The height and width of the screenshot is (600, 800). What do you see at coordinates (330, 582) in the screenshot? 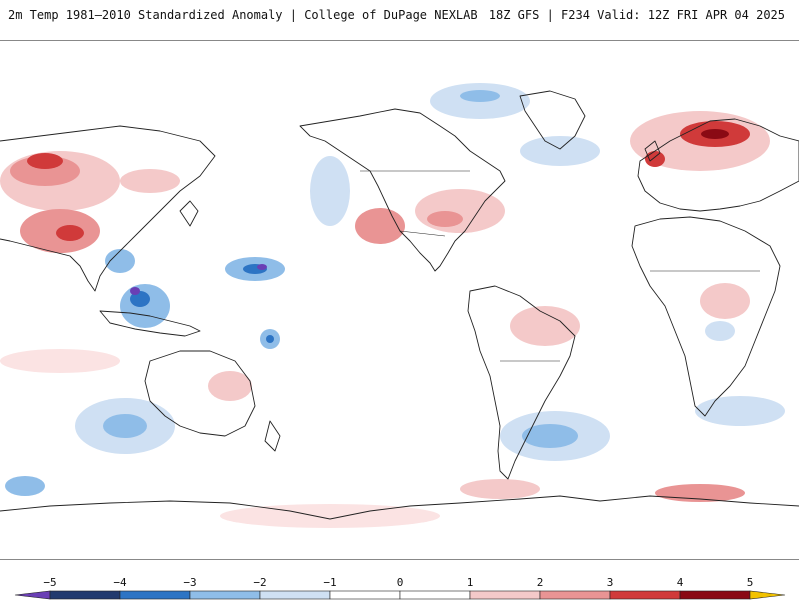
I see `colorbar-tick-label: −1` at bounding box center [330, 582].